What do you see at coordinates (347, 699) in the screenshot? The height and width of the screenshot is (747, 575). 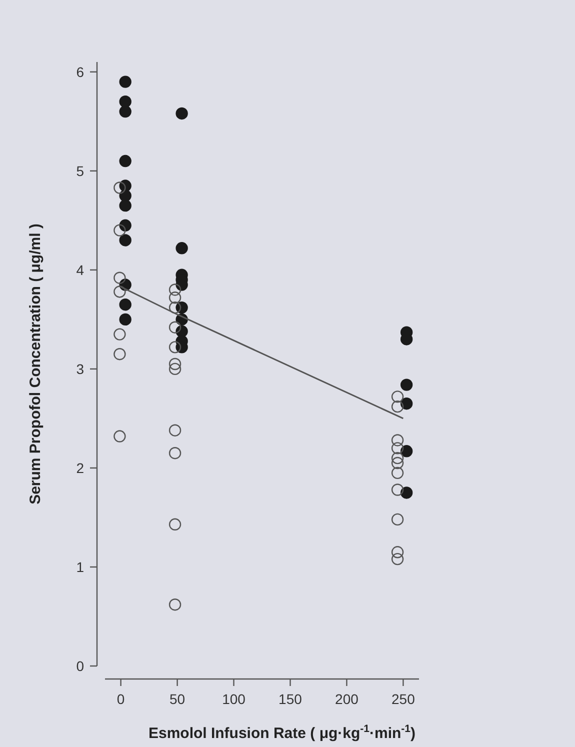 I see `x-tick-label: 200` at bounding box center [347, 699].